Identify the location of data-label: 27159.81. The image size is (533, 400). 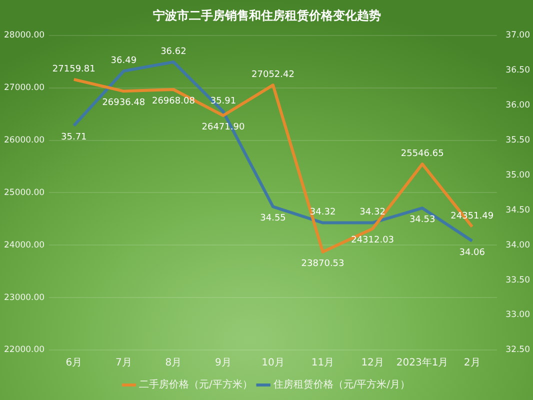
(74, 69).